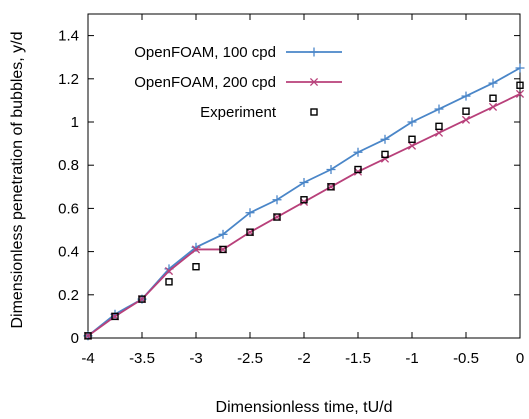 This screenshot has width=529, height=419. I want to click on y-tick-label: 0.8, so click(68, 165).